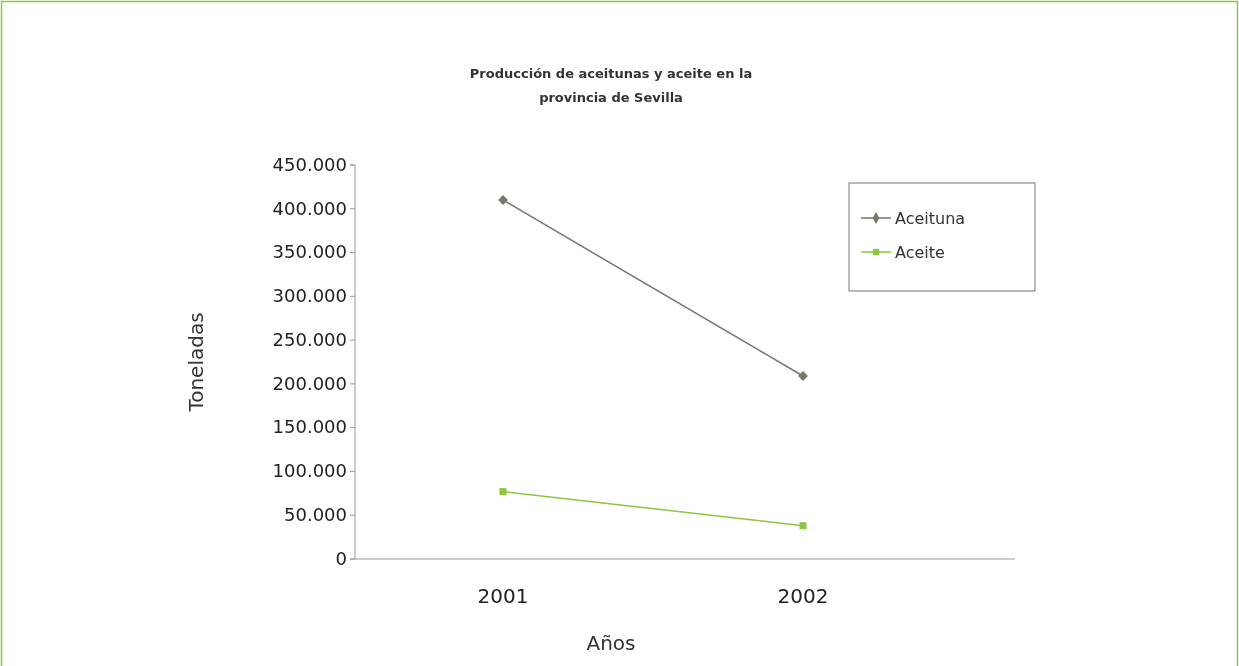 This screenshot has width=1239, height=666. Describe the element at coordinates (611, 643) in the screenshot. I see `x-axis-title: Años` at that location.